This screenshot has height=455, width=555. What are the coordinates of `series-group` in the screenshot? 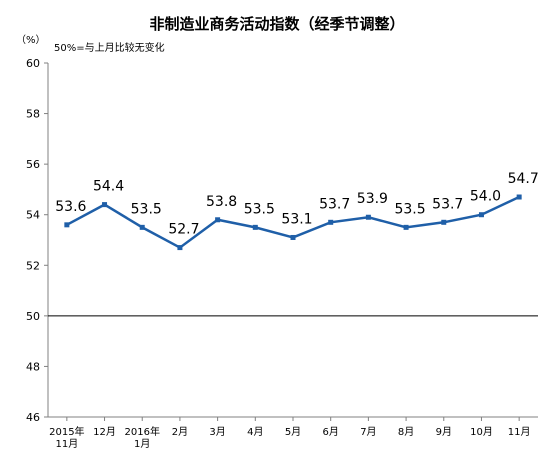 It's located at (293, 222).